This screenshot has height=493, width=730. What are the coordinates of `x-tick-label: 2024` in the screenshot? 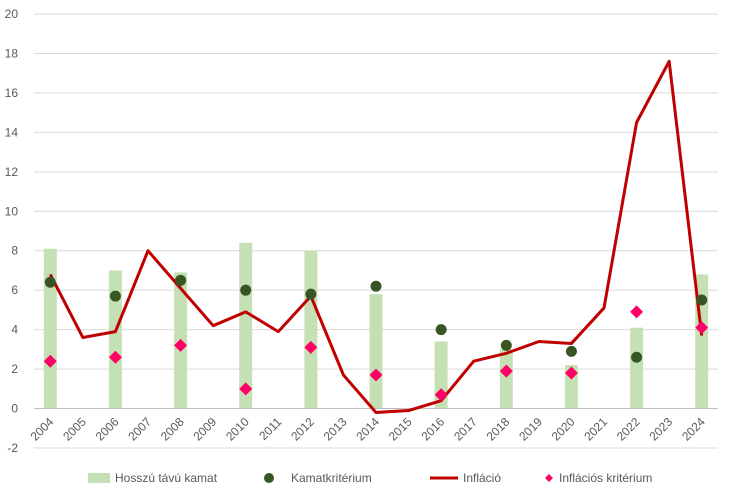 It's located at (693, 429).